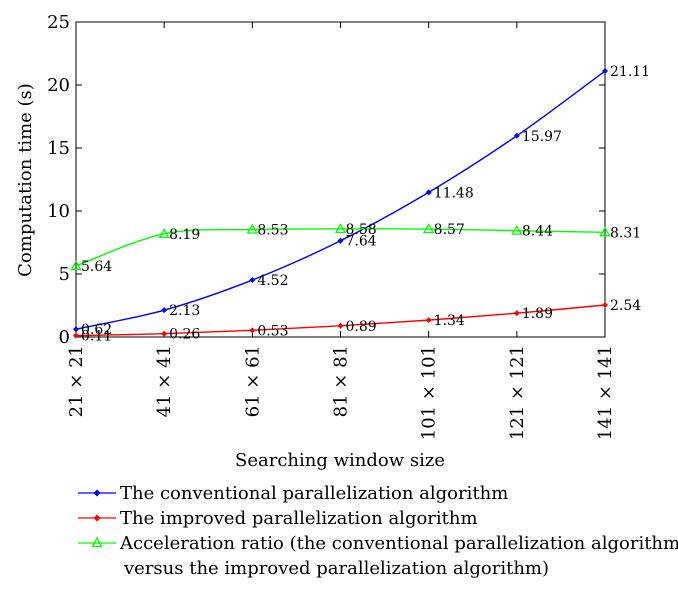  Describe the element at coordinates (76, 381) in the screenshot. I see `x-tick-label: 21 × 21` at that location.